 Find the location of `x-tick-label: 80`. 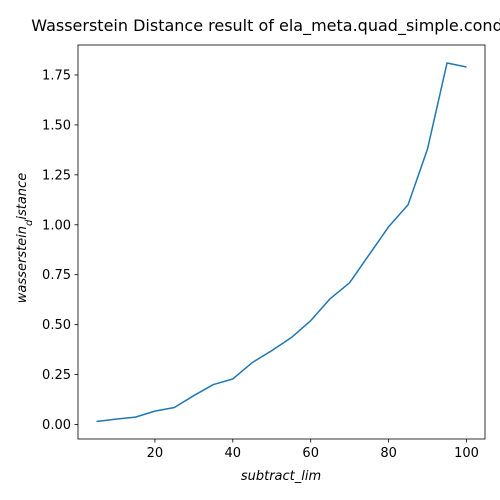

x-tick-label: 80 is located at coordinates (388, 453).